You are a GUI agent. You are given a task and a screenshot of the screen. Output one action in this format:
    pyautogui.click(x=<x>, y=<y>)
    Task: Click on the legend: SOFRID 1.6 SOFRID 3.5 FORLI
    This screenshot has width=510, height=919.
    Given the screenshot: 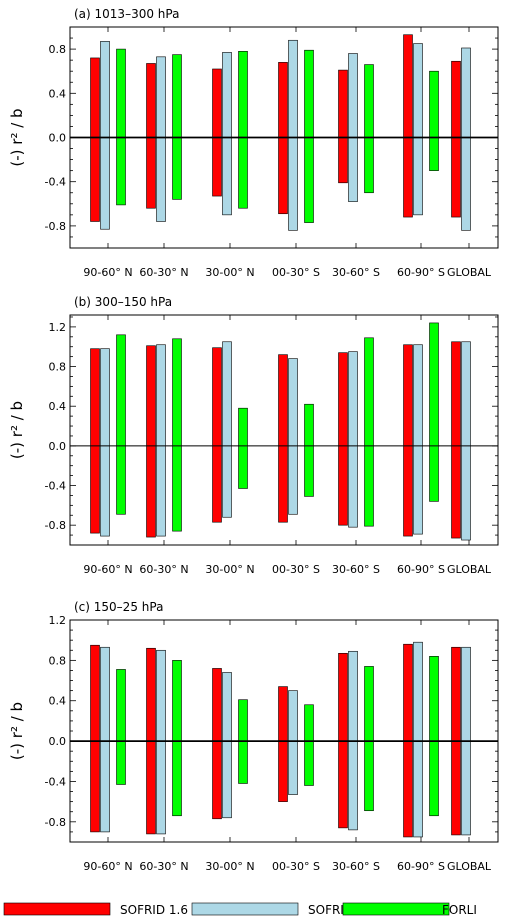 What is the action you would take?
    pyautogui.click(x=240, y=909)
    